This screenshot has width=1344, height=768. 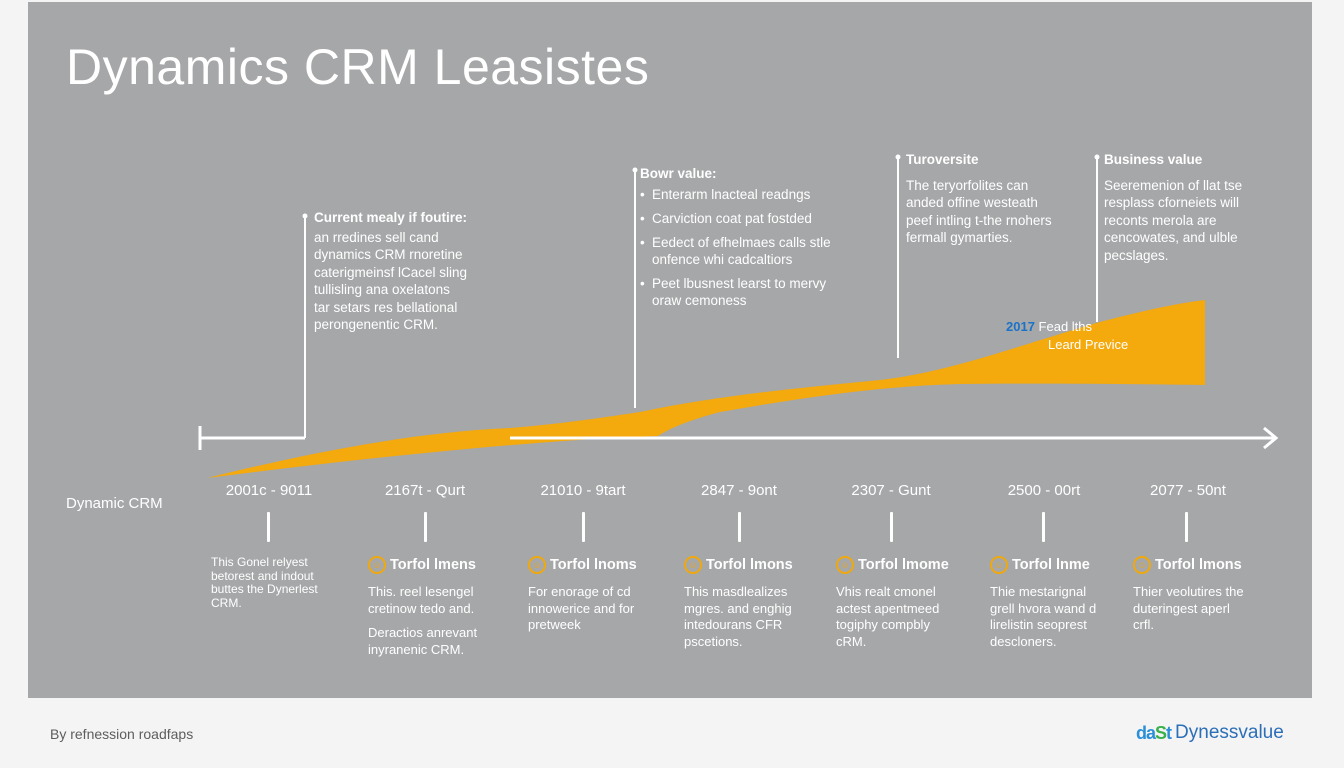 I want to click on milestone-date: 2500 - 00rt, so click(x=1044, y=490).